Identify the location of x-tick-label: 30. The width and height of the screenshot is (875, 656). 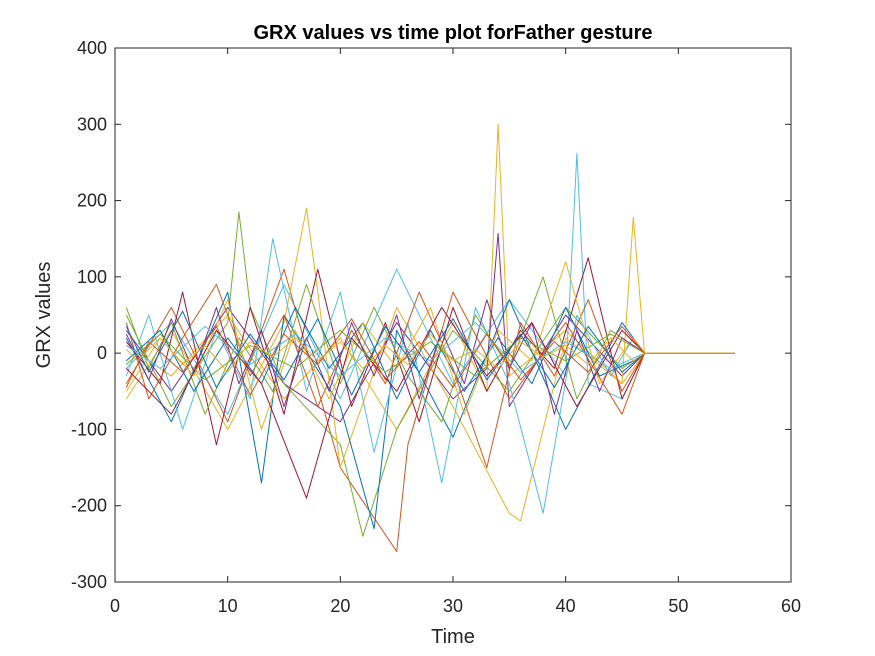
(453, 606).